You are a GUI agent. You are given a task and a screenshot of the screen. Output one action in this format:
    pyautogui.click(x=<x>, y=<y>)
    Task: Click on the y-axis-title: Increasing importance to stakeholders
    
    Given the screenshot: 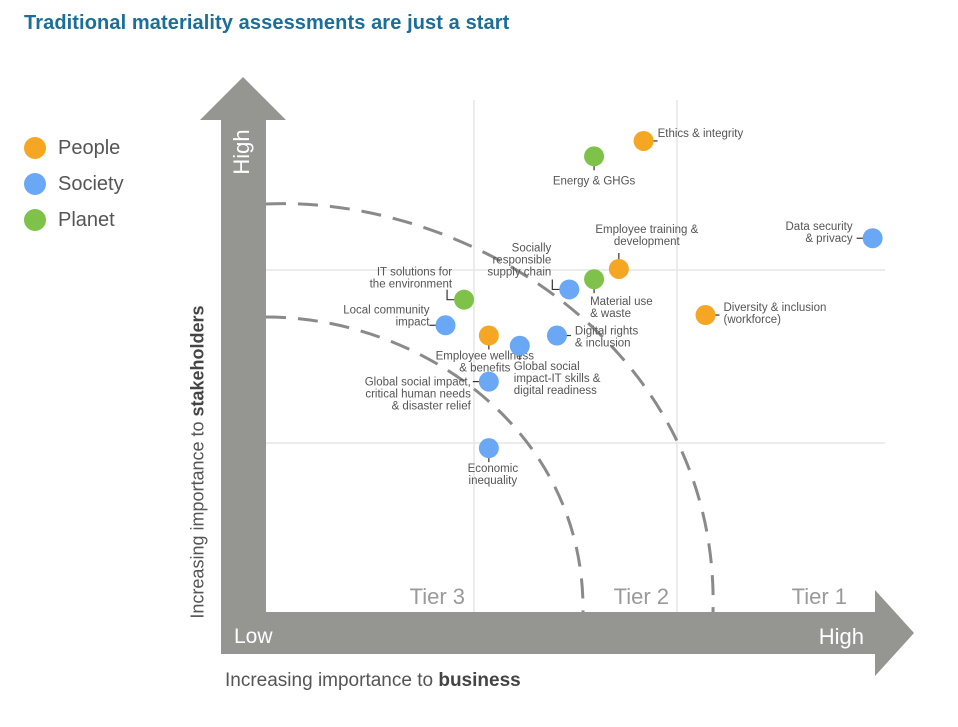 What is the action you would take?
    pyautogui.click(x=198, y=461)
    